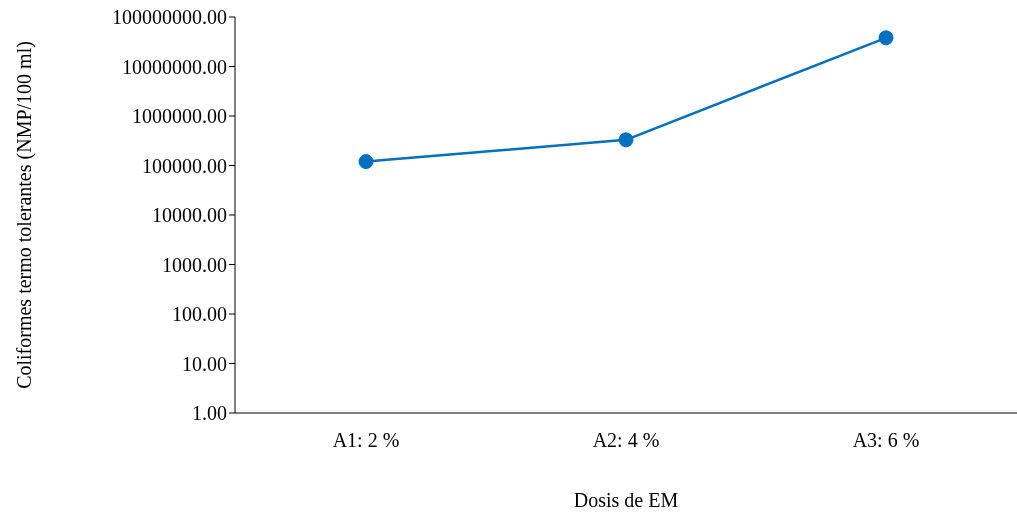  What do you see at coordinates (174, 66) in the screenshot?
I see `y-tick-label: 10000000.00` at bounding box center [174, 66].